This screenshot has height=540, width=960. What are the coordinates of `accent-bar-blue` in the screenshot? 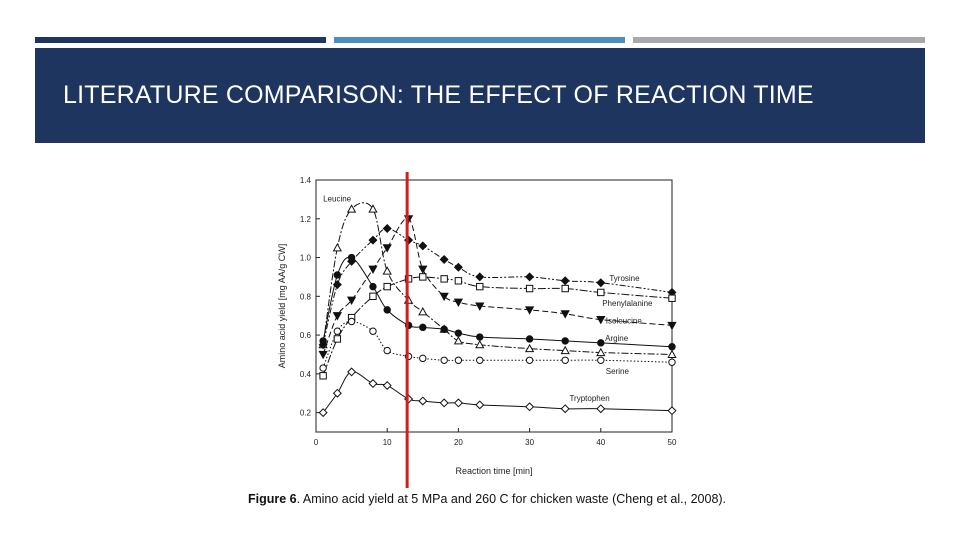 It's located at (479, 40).